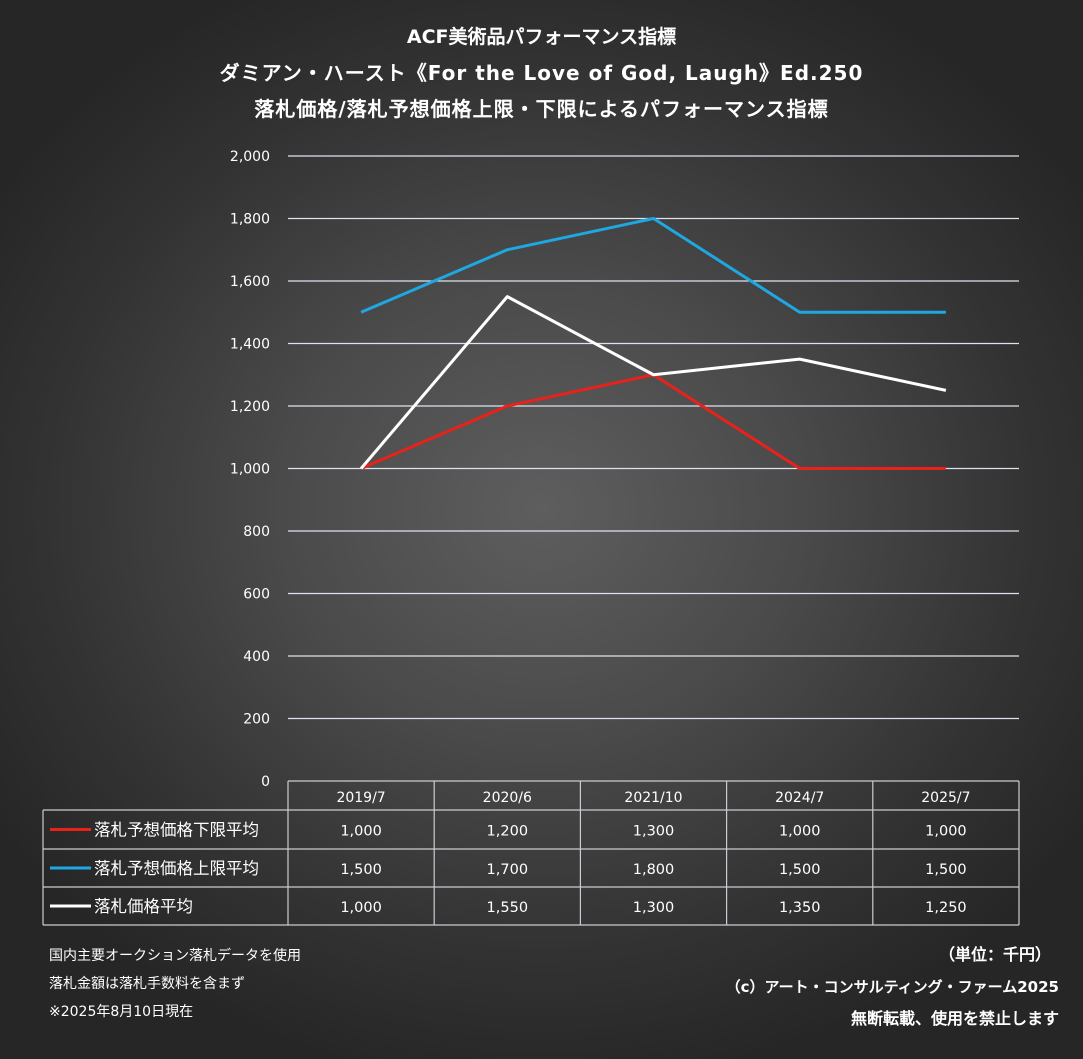  What do you see at coordinates (256, 657) in the screenshot?
I see `y-tick-label: 400` at bounding box center [256, 657].